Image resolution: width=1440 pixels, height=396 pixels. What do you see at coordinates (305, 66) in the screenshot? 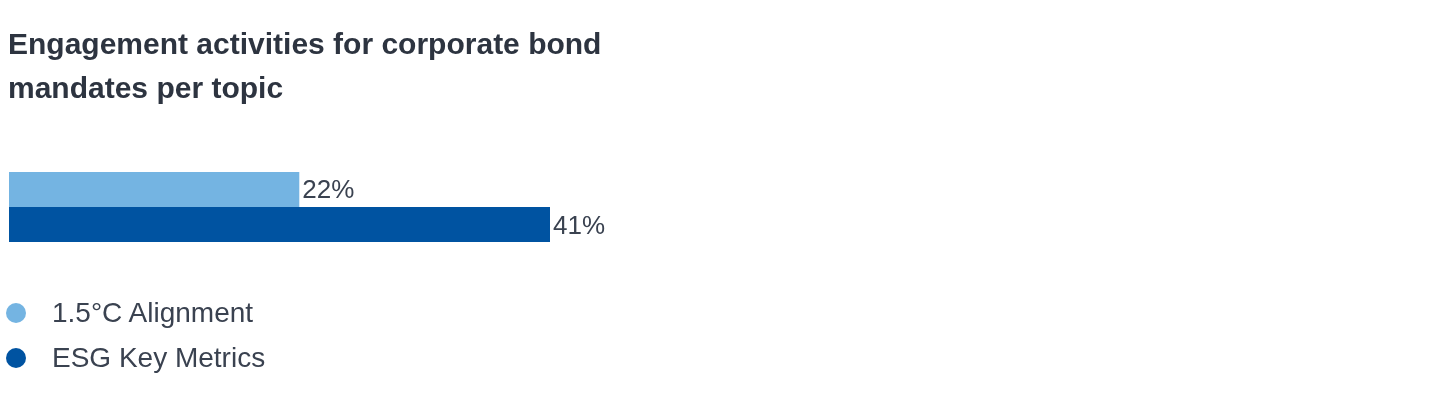
I see `chart-title: Engagement activities for corporate bond mandates per topic` at bounding box center [305, 66].